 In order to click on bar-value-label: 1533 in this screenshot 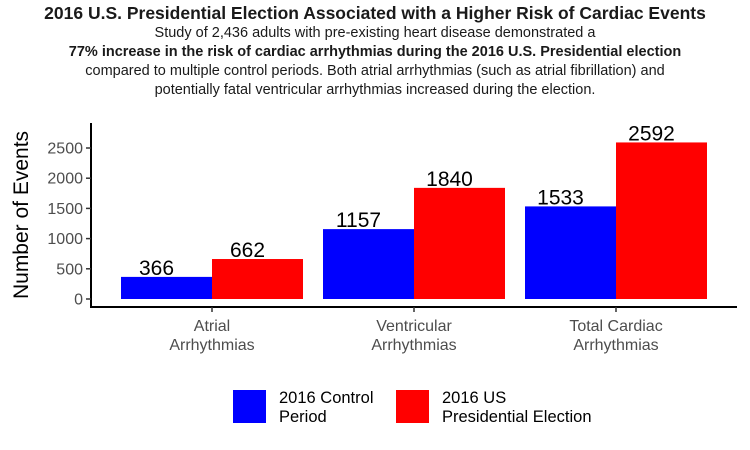, I will do `click(560, 197)`.